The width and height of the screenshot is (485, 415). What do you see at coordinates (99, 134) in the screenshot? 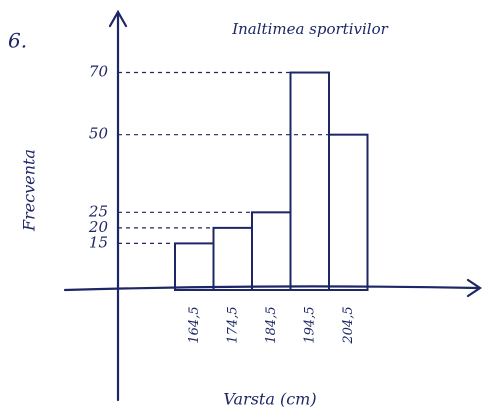
I see `y-tick-label: 50` at bounding box center [99, 134].